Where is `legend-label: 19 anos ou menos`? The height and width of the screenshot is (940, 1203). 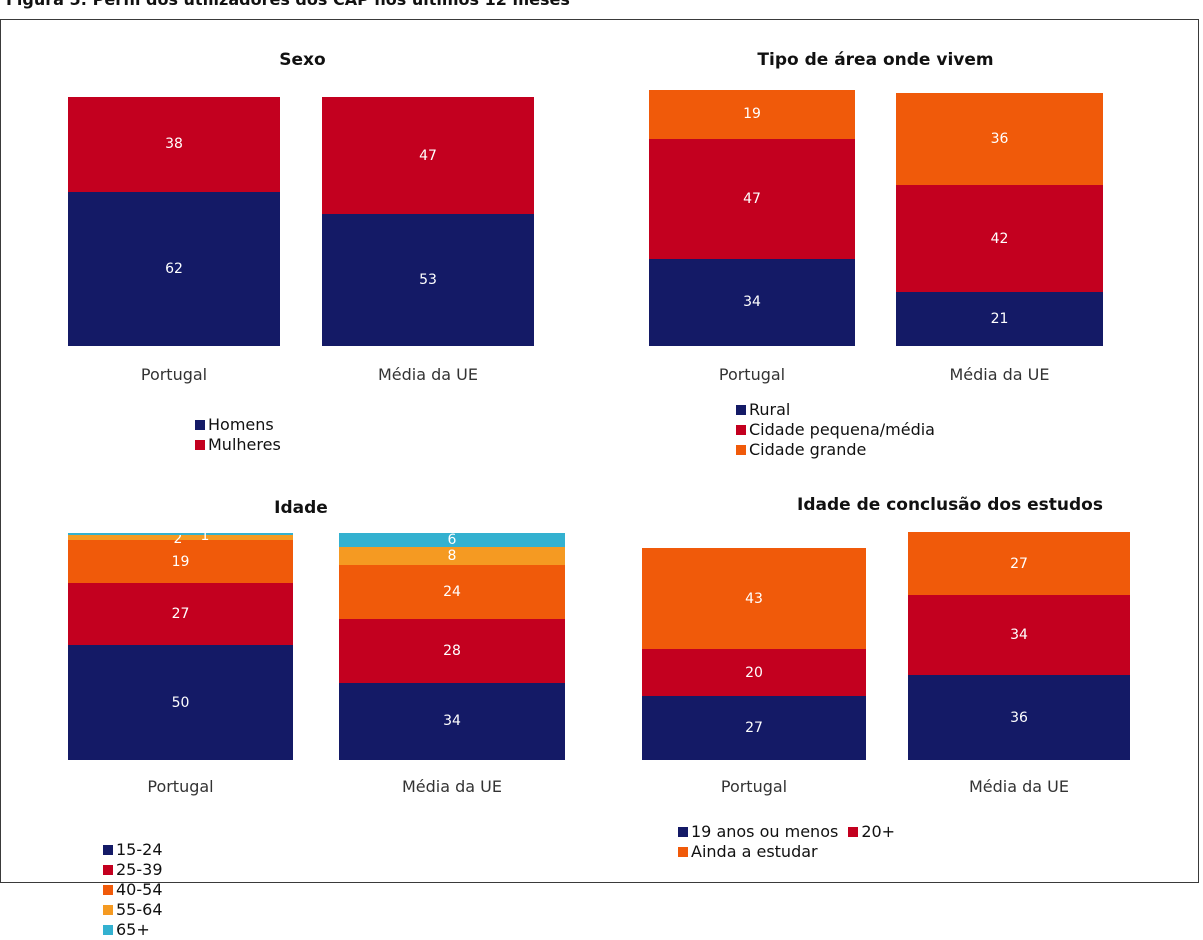 legend-label: 19 anos ou menos is located at coordinates (765, 831).